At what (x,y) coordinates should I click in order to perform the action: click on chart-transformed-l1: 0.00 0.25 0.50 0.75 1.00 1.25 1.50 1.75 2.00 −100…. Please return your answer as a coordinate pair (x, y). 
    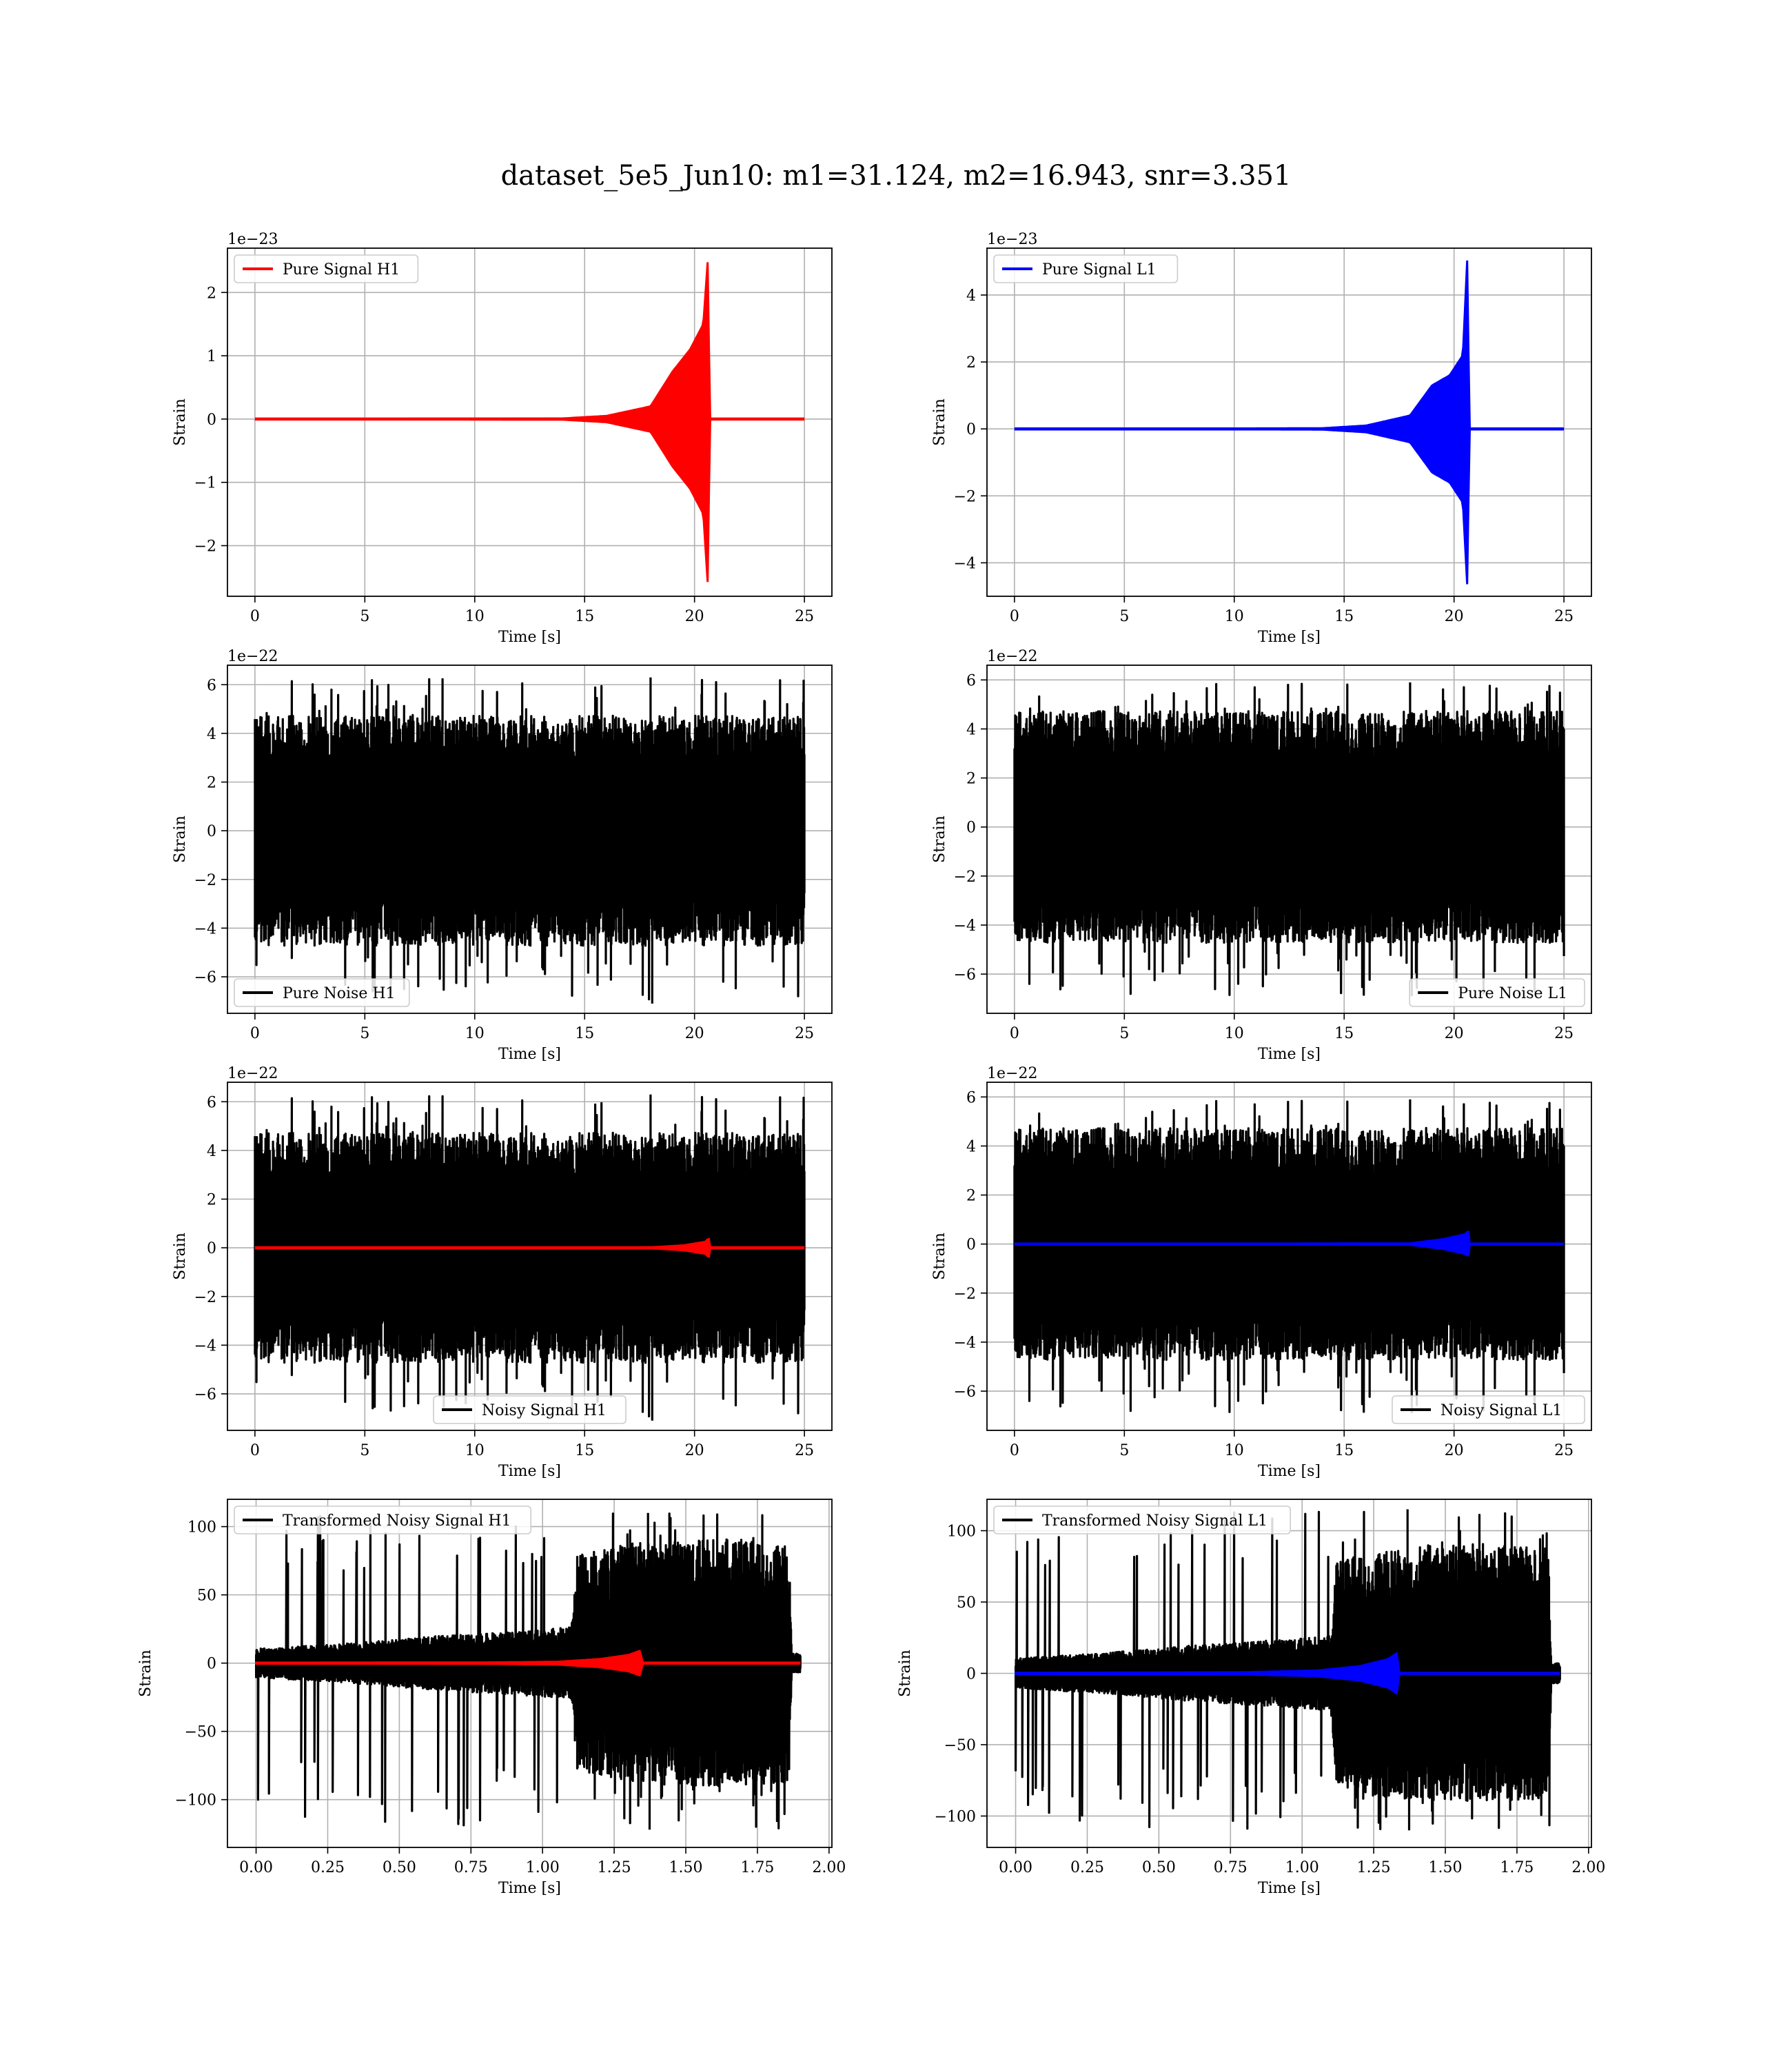
    Looking at the image, I should click on (1251, 1698).